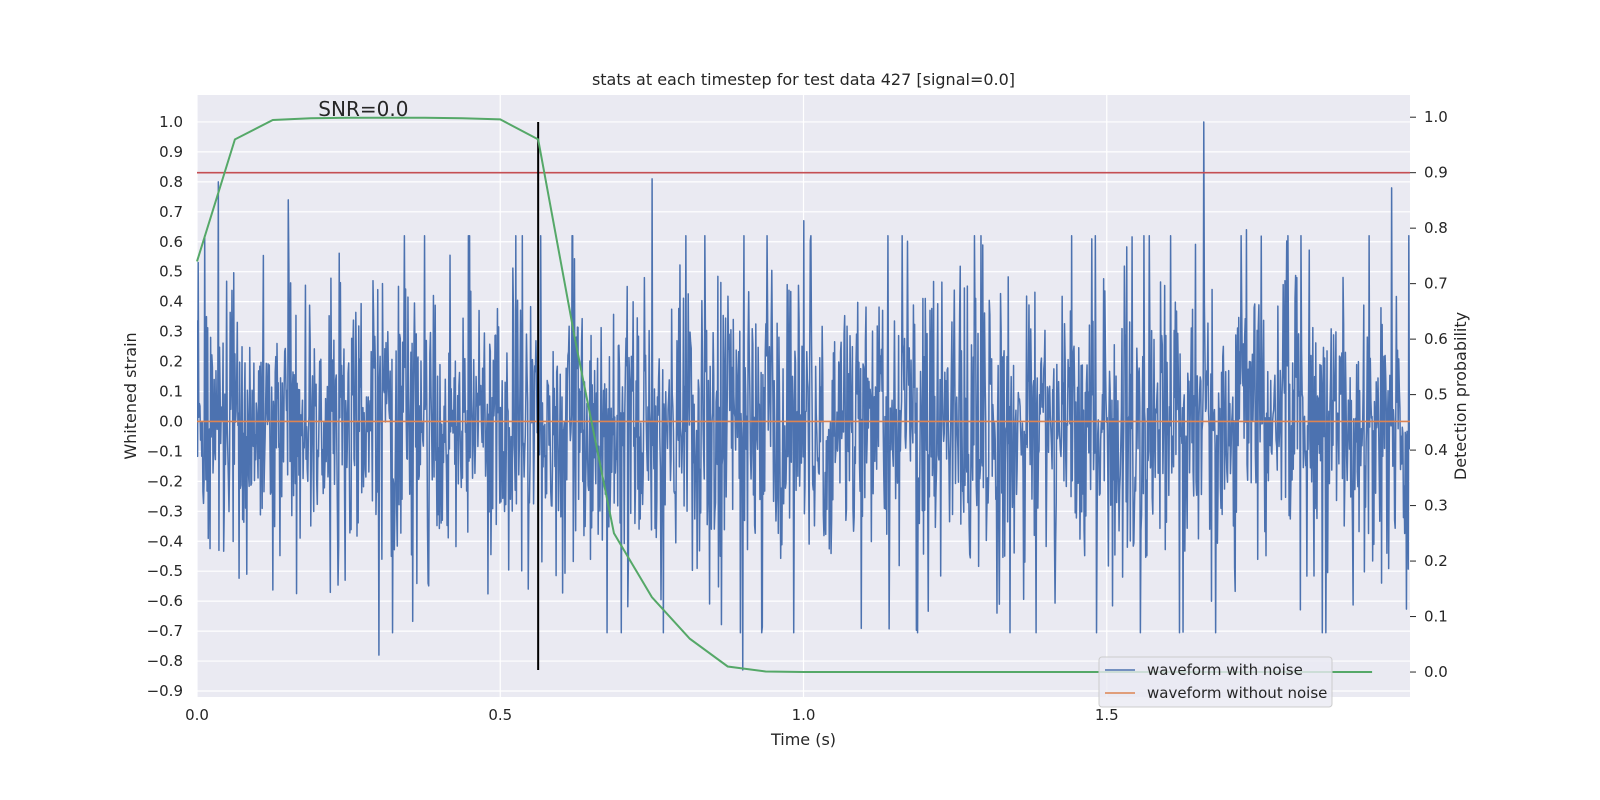 The height and width of the screenshot is (800, 1600). Describe the element at coordinates (165, 601) in the screenshot. I see `y-tick-label: −0.6` at that location.